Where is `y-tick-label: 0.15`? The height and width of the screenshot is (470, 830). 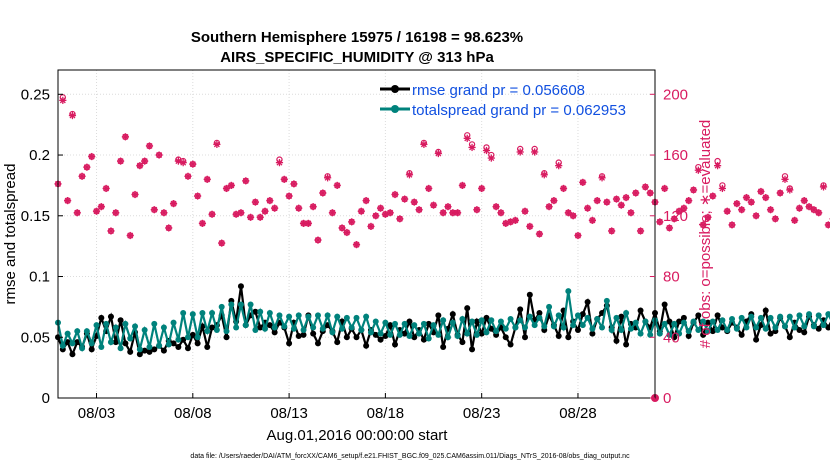
y-tick-label: 0.15 is located at coordinates (35, 216).